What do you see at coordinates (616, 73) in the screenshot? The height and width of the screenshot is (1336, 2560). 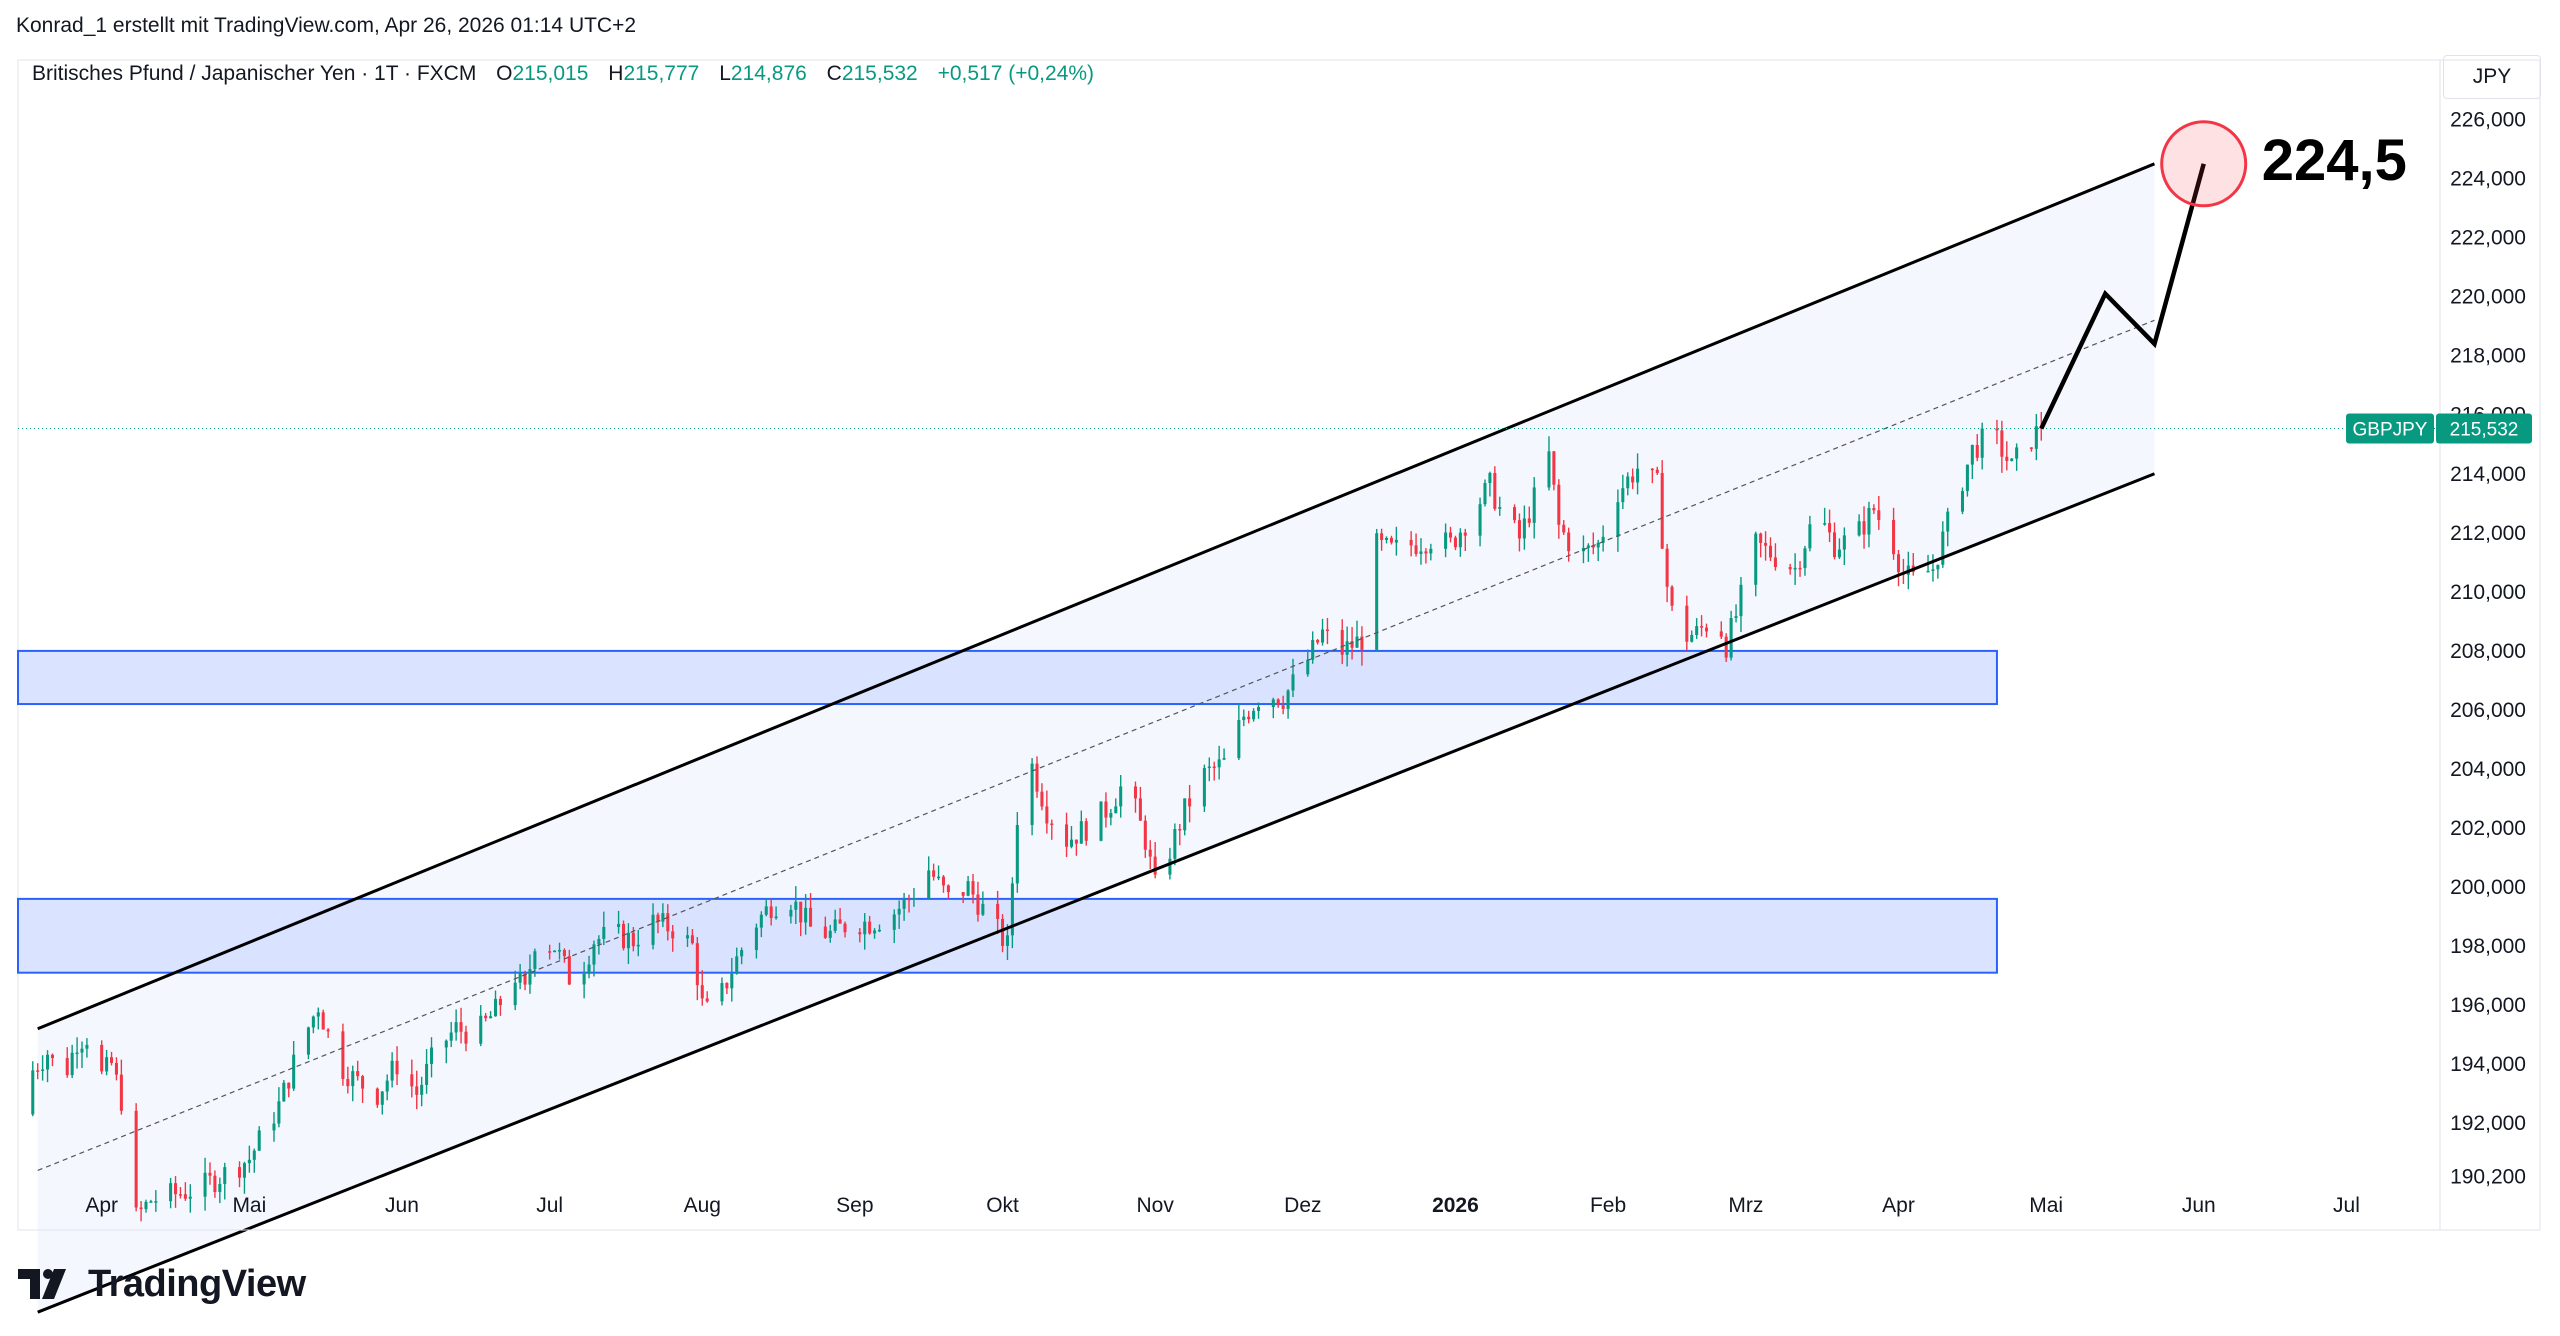 I see `high-label: H` at bounding box center [616, 73].